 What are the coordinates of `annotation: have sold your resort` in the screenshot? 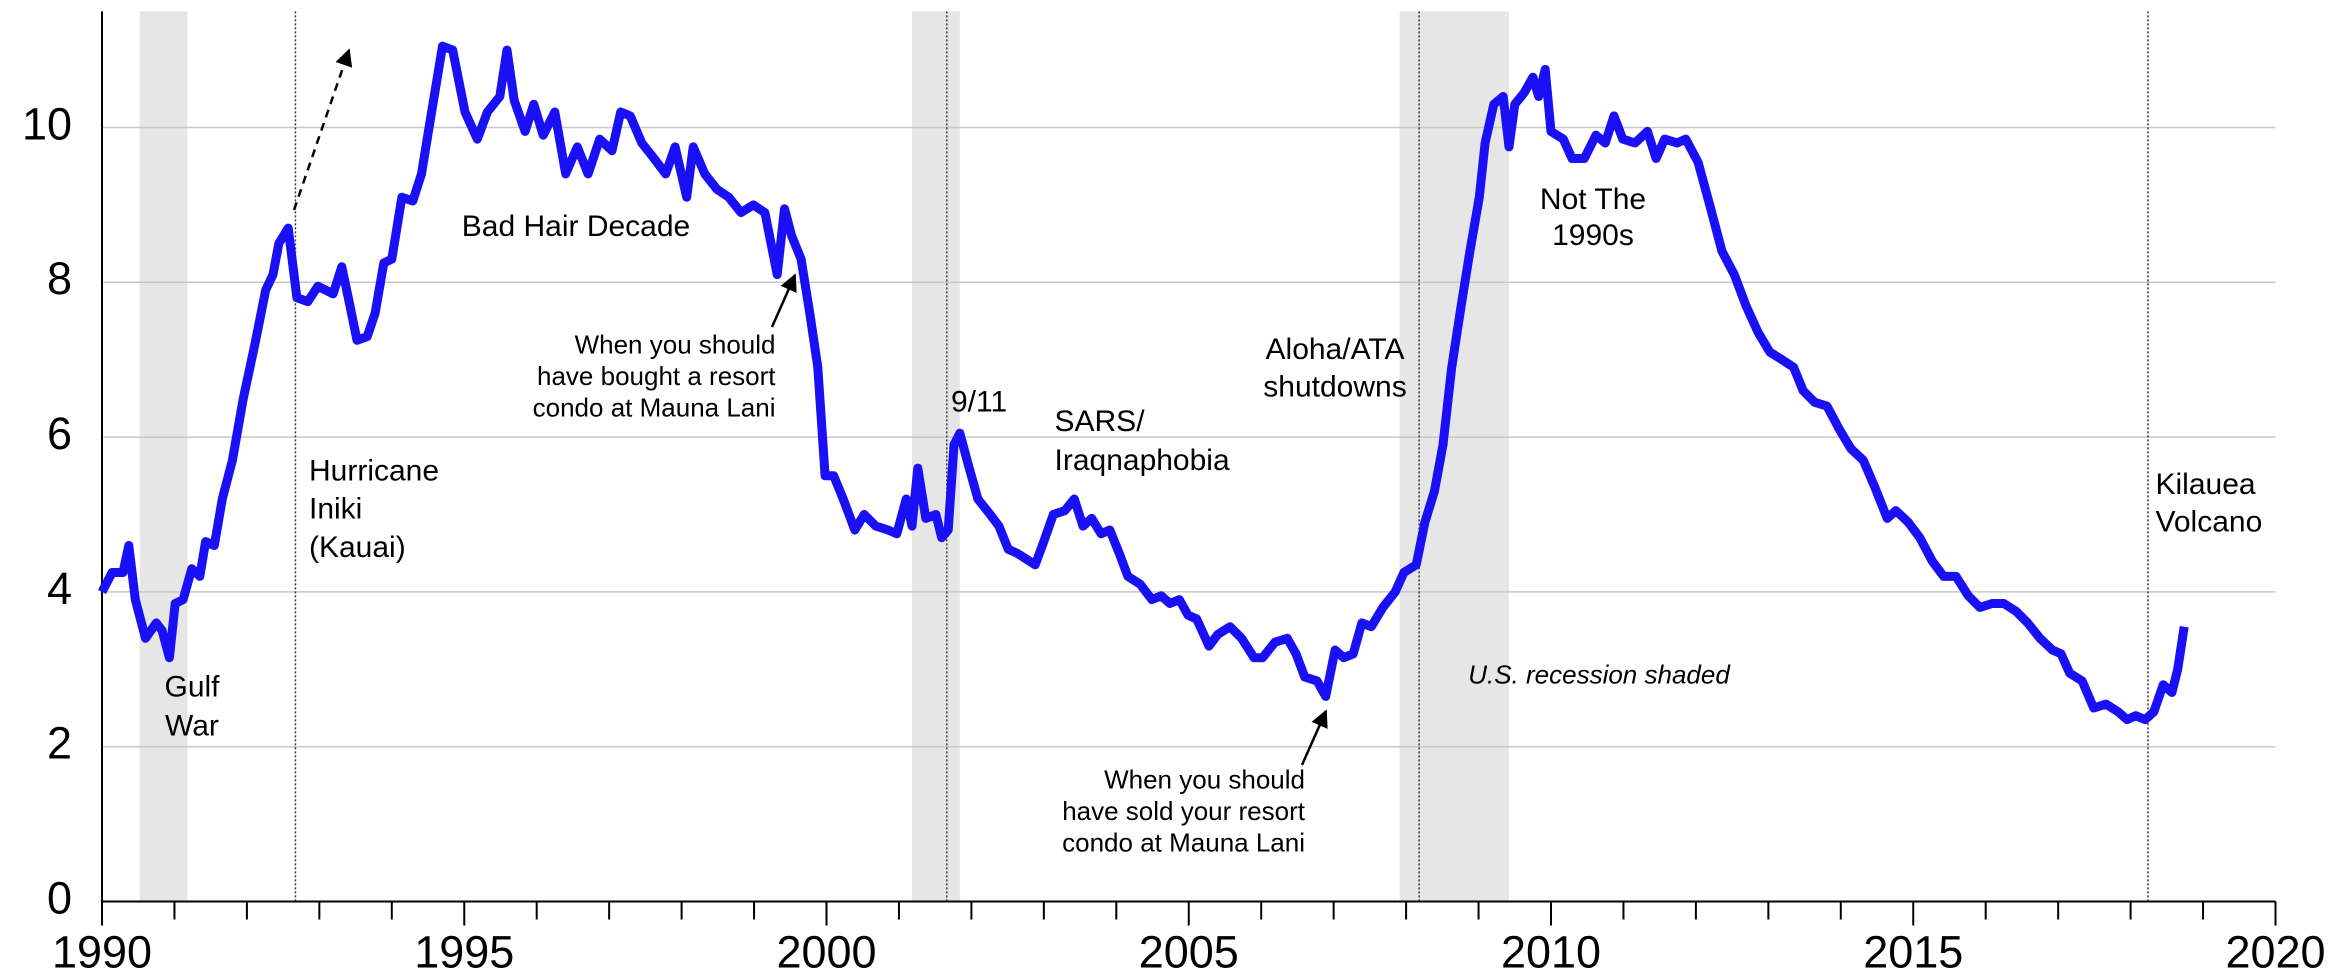 It's located at (1184, 811).